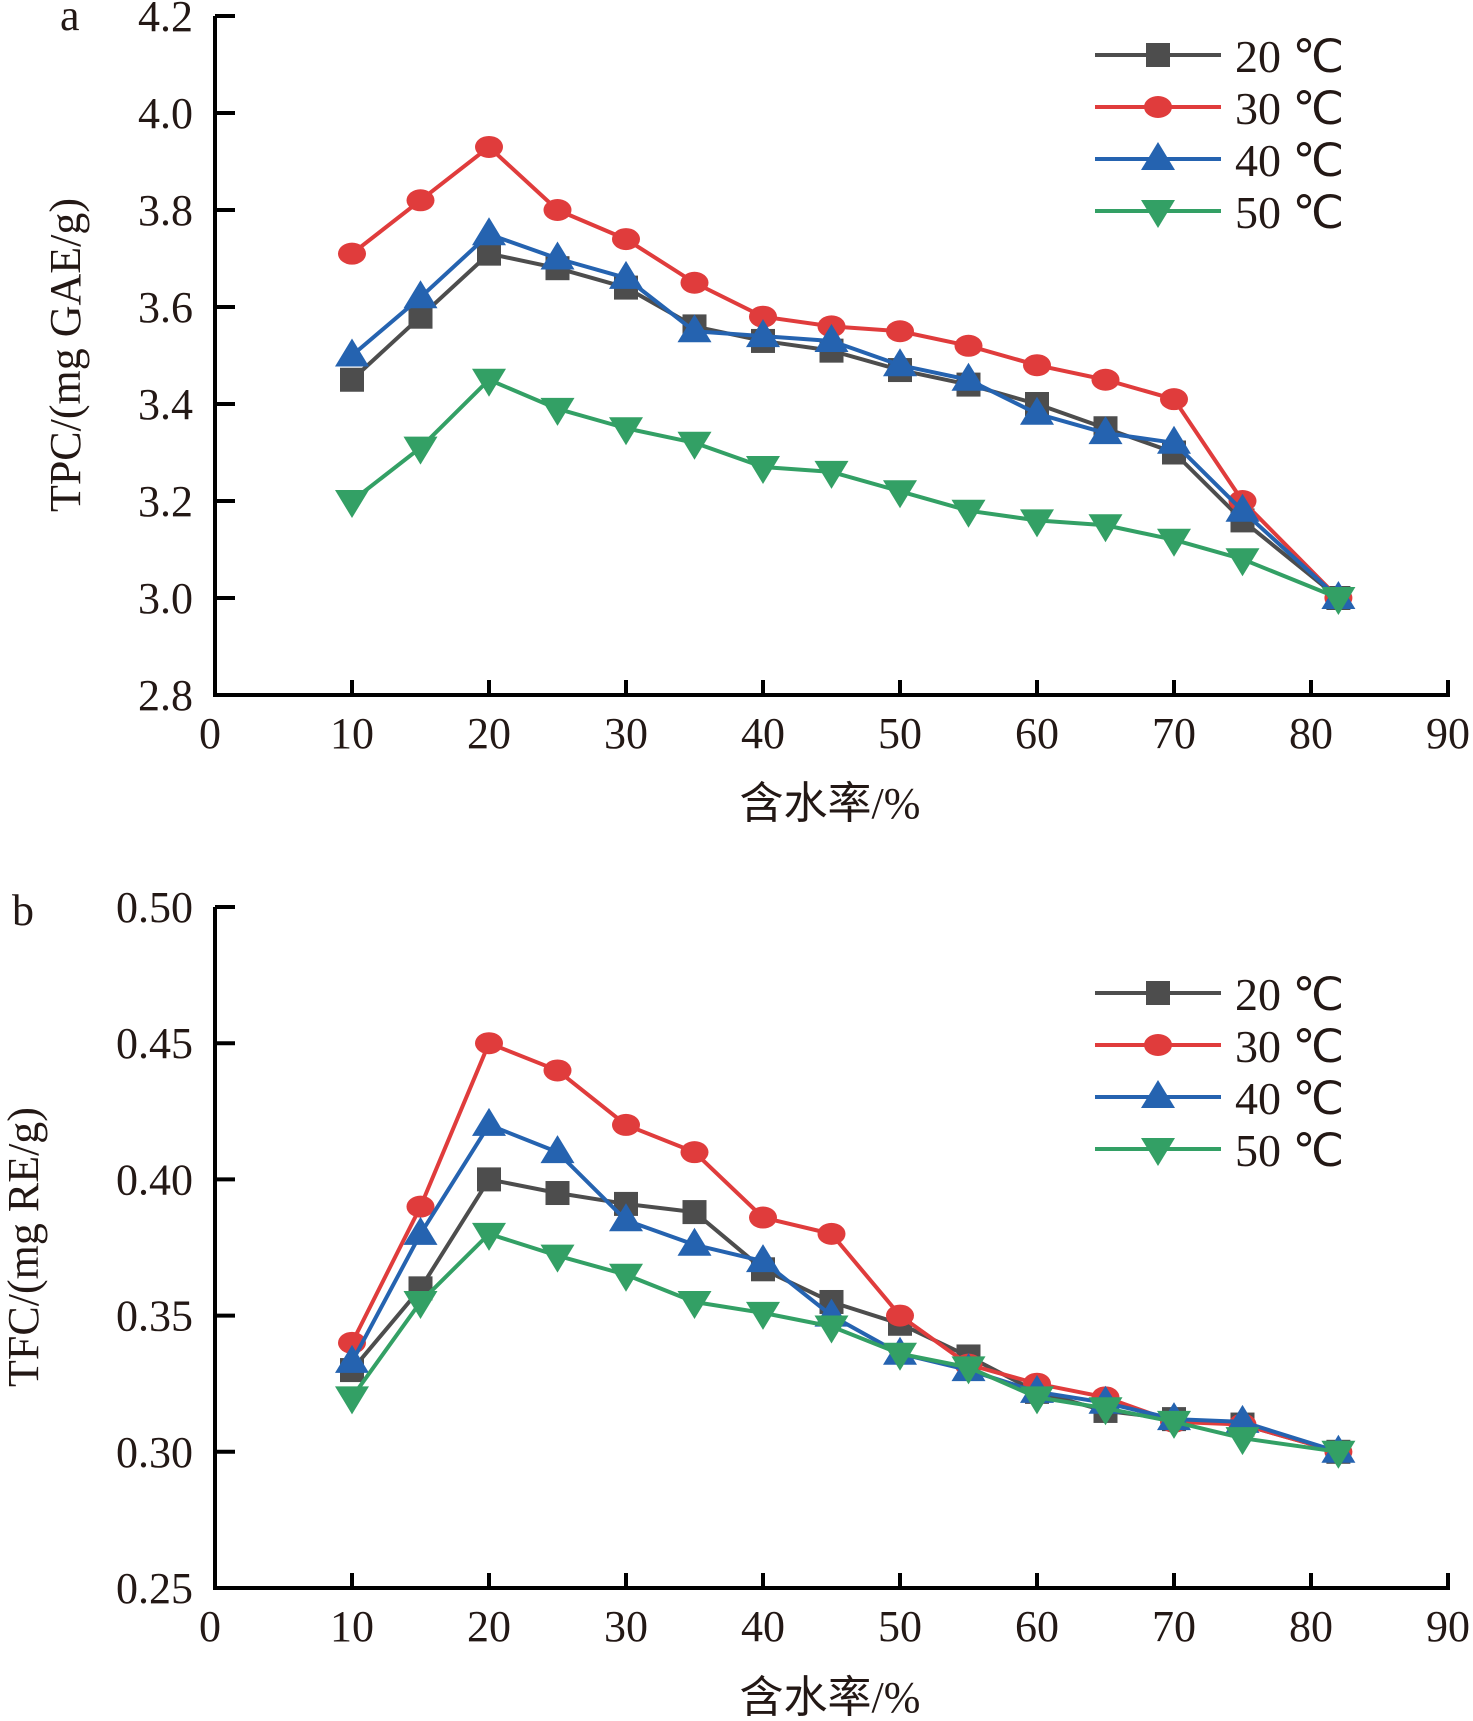 The width and height of the screenshot is (1473, 1721). I want to click on y-axis-title: TPC/(mg GAE/g), so click(65, 355).